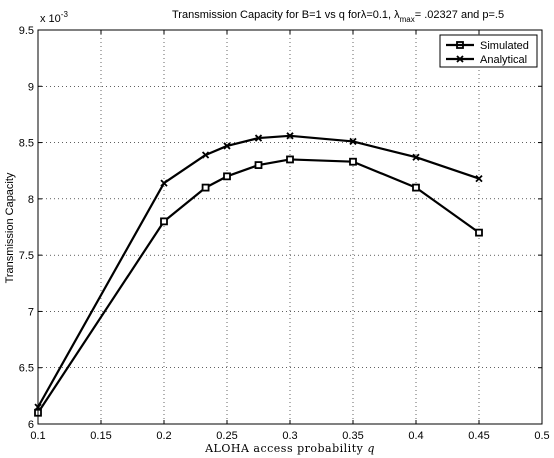 The width and height of the screenshot is (554, 458). What do you see at coordinates (31, 312) in the screenshot?
I see `y-tick-label: 7` at bounding box center [31, 312].